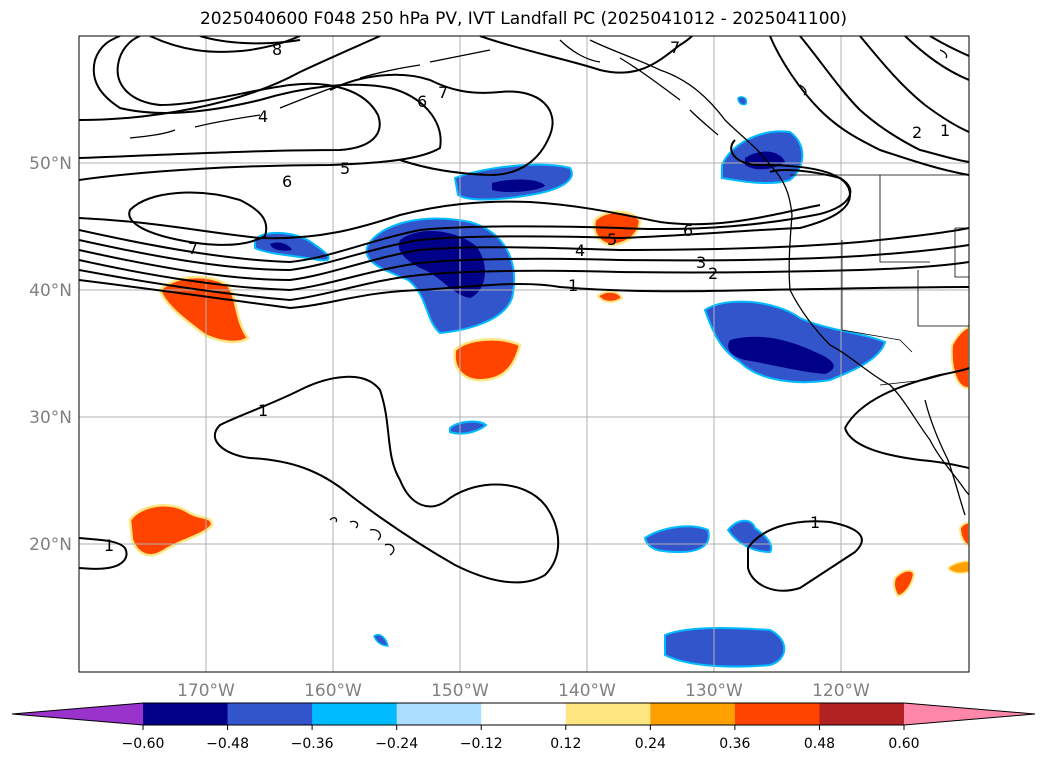 This screenshot has width=1047, height=765. What do you see at coordinates (50, 354) in the screenshot?
I see `latitude-labels: 50°N 40°N 30°N 20°N` at bounding box center [50, 354].